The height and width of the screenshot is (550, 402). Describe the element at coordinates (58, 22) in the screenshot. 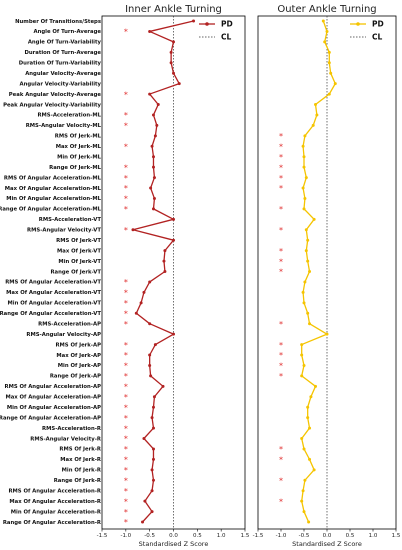

I see `row-label: Number Of Transitions/Steps` at that location.